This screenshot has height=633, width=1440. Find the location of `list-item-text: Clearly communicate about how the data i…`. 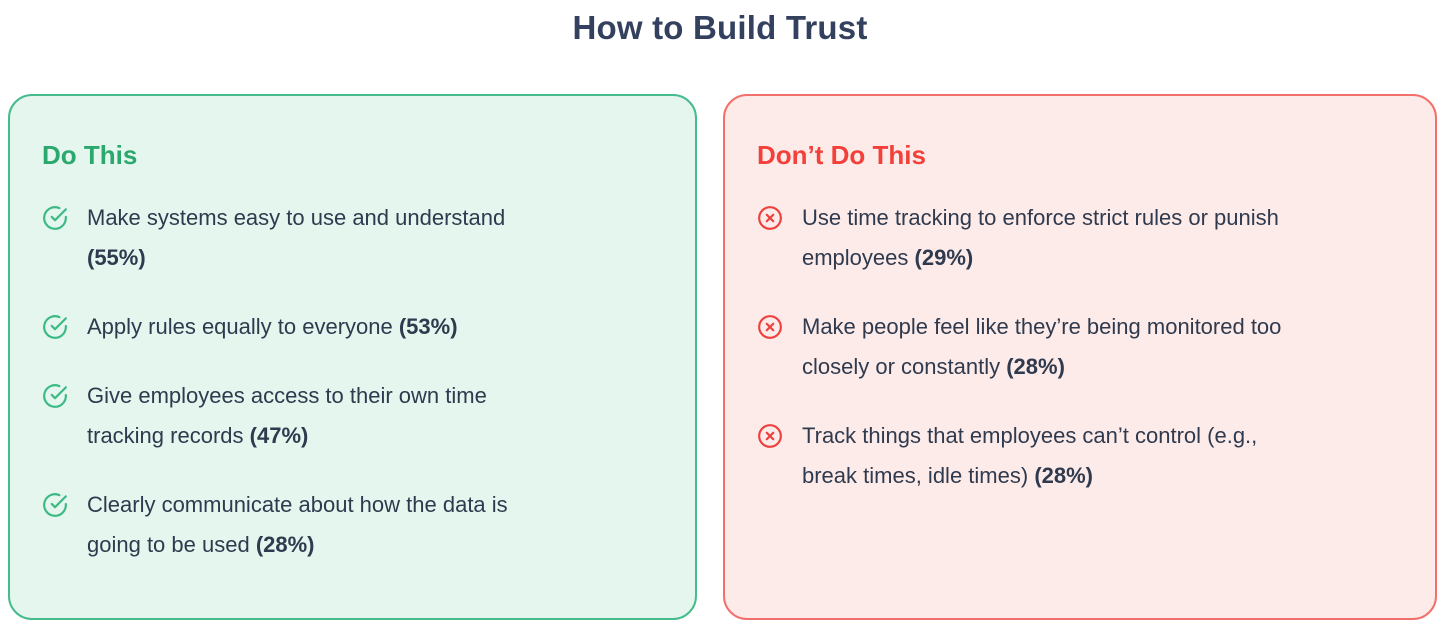

list-item-text: Clearly communicate about how the data i… is located at coordinates (322, 525).